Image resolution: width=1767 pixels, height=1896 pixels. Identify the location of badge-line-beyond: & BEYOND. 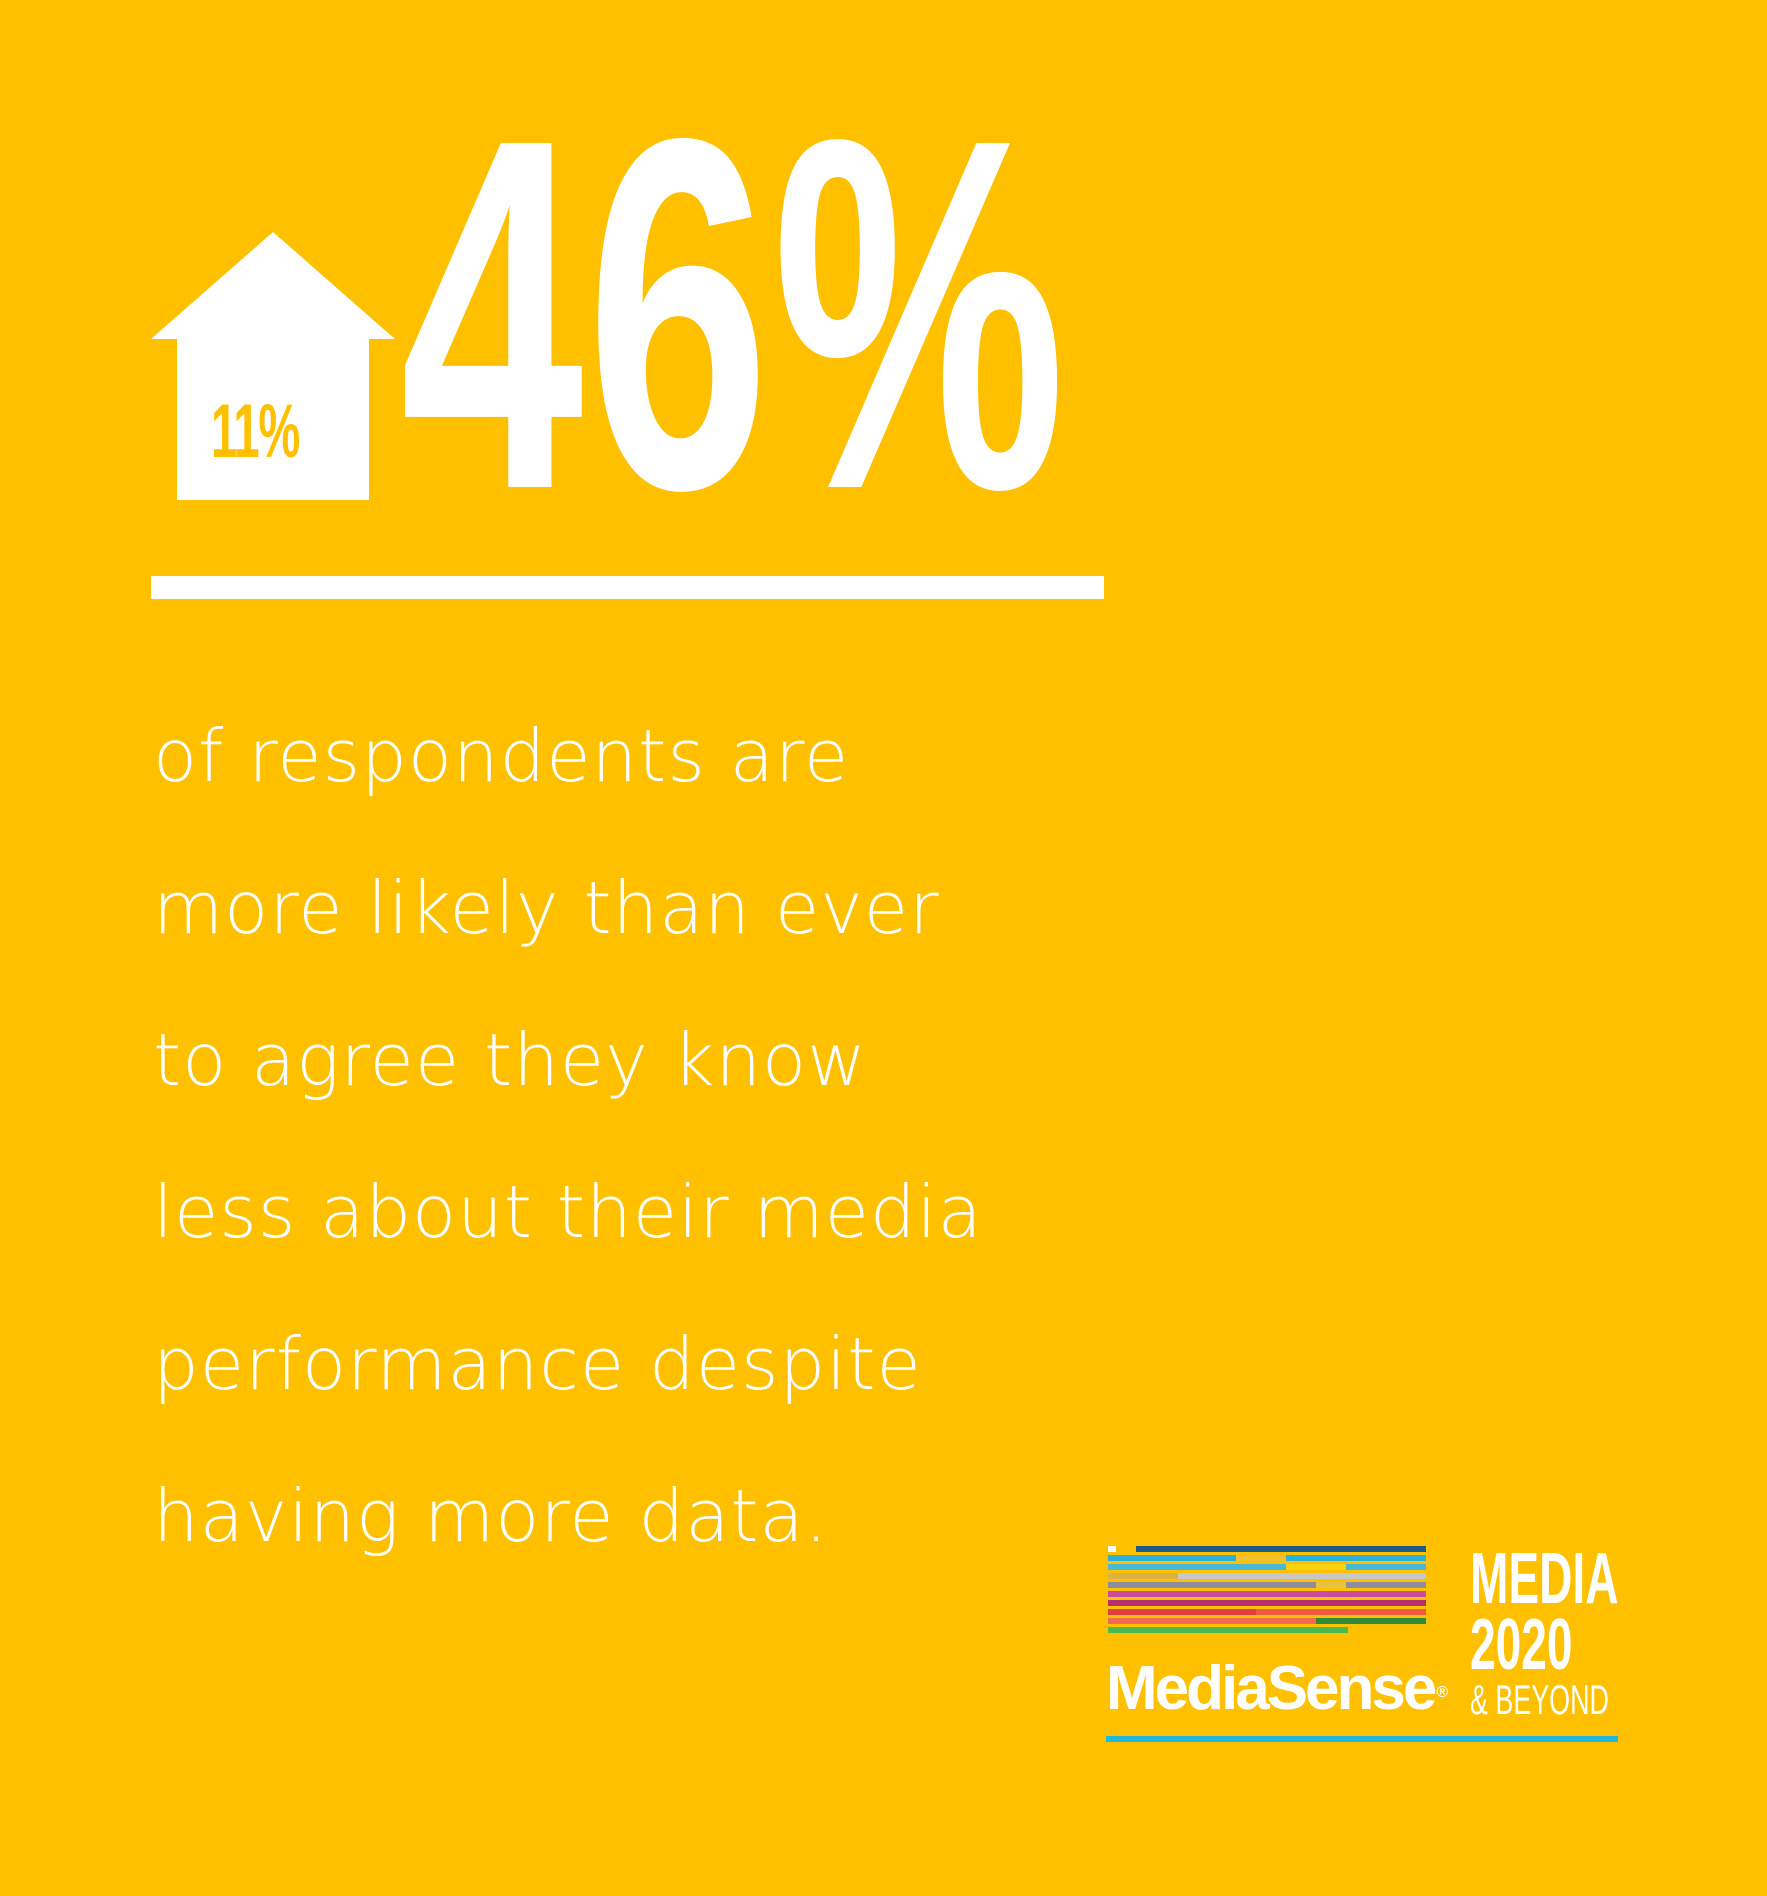
(1539, 1699).